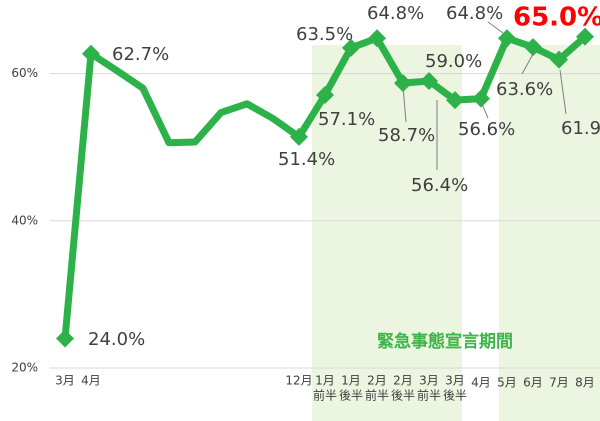 The width and height of the screenshot is (600, 421). Describe the element at coordinates (324, 34) in the screenshot. I see `value-label: 63.5%` at that location.